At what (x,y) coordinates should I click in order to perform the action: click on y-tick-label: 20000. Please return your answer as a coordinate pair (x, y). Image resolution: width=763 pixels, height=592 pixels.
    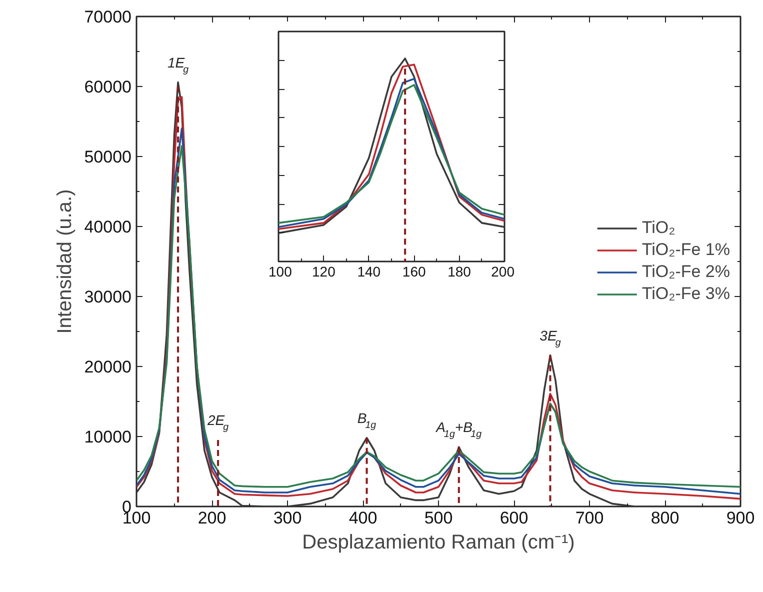
    Looking at the image, I should click on (108, 367).